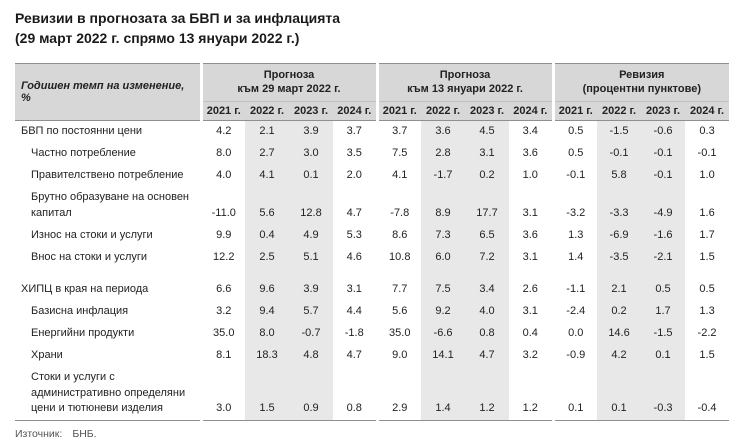 The height and width of the screenshot is (445, 740). I want to click on cell-value: 0.0, so click(574, 333).